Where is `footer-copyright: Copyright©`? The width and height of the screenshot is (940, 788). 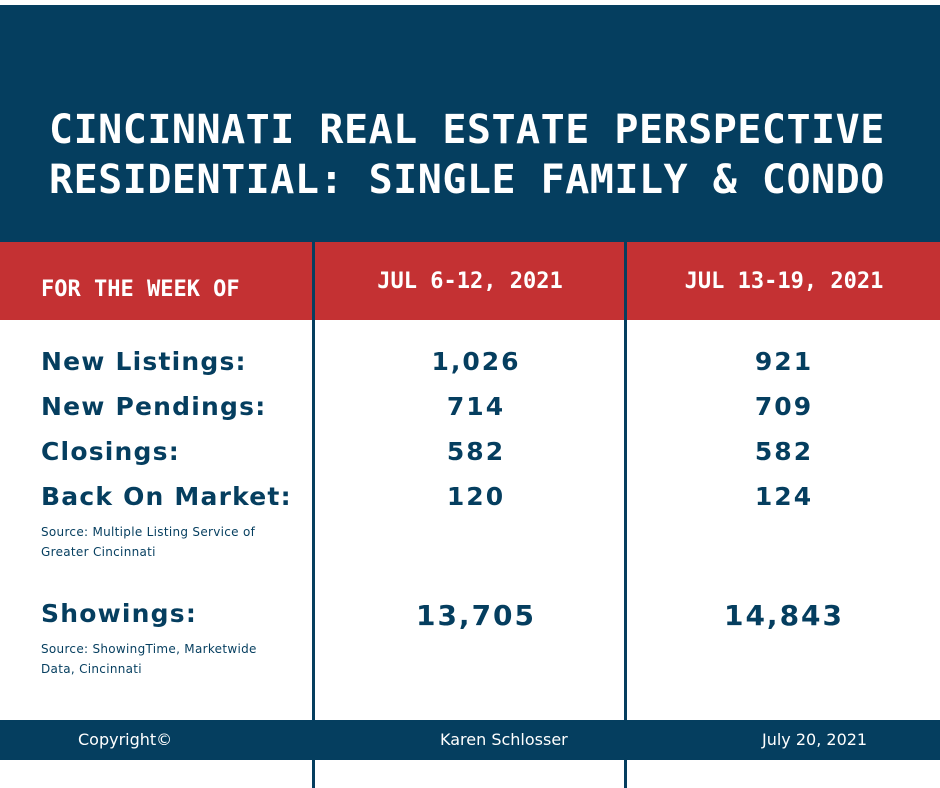
footer-copyright: Copyright© is located at coordinates (125, 739).